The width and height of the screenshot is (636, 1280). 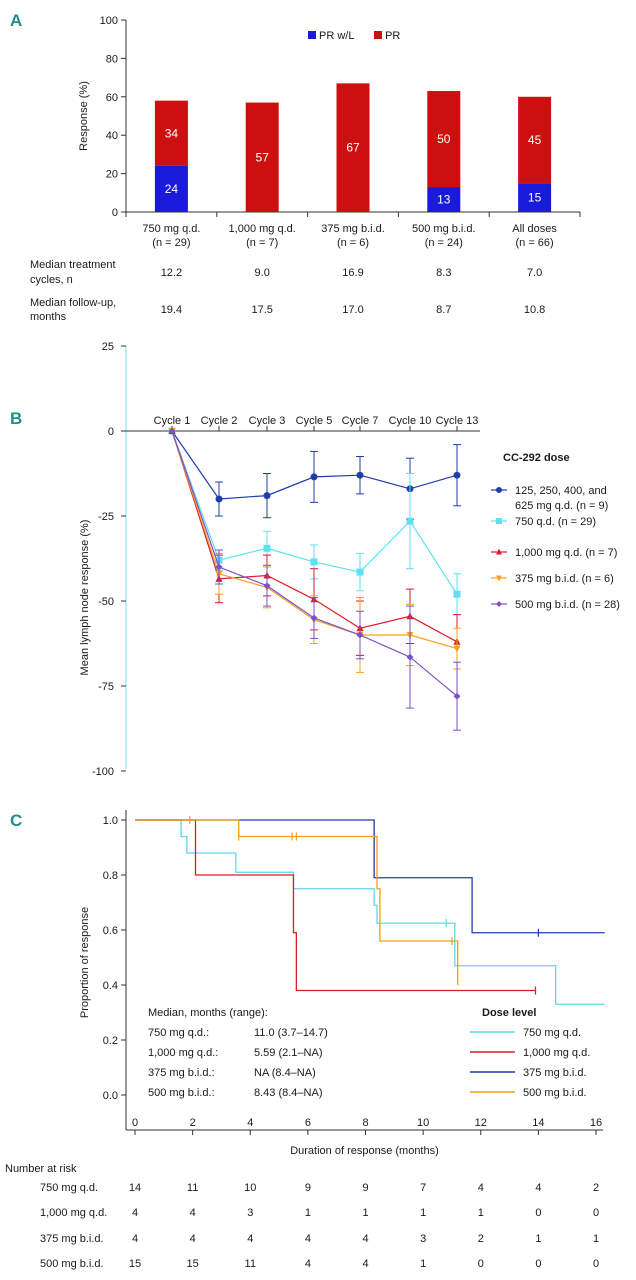 What do you see at coordinates (135, 1188) in the screenshot?
I see `risk-count: 14` at bounding box center [135, 1188].